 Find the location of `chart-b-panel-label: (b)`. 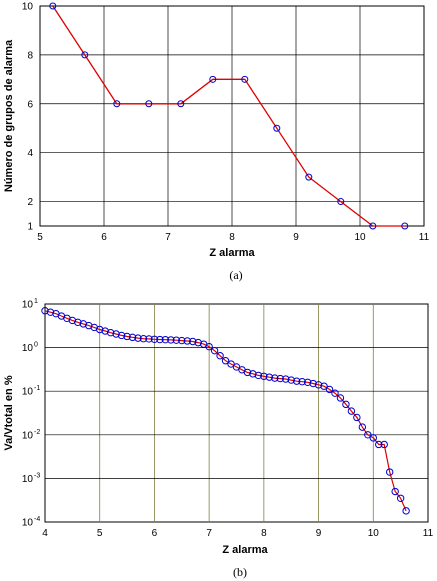

chart-b-panel-label: (b) is located at coordinates (240, 572).